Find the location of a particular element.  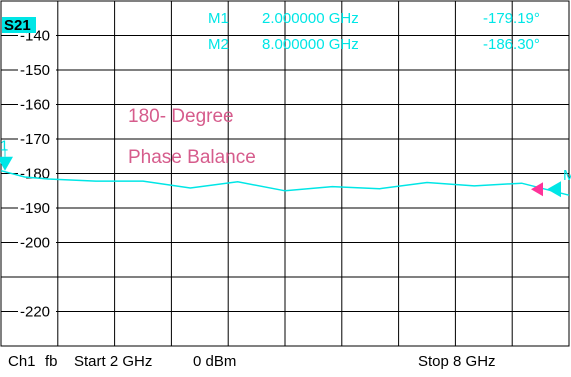

y-tick-label: -200 is located at coordinates (35, 243).